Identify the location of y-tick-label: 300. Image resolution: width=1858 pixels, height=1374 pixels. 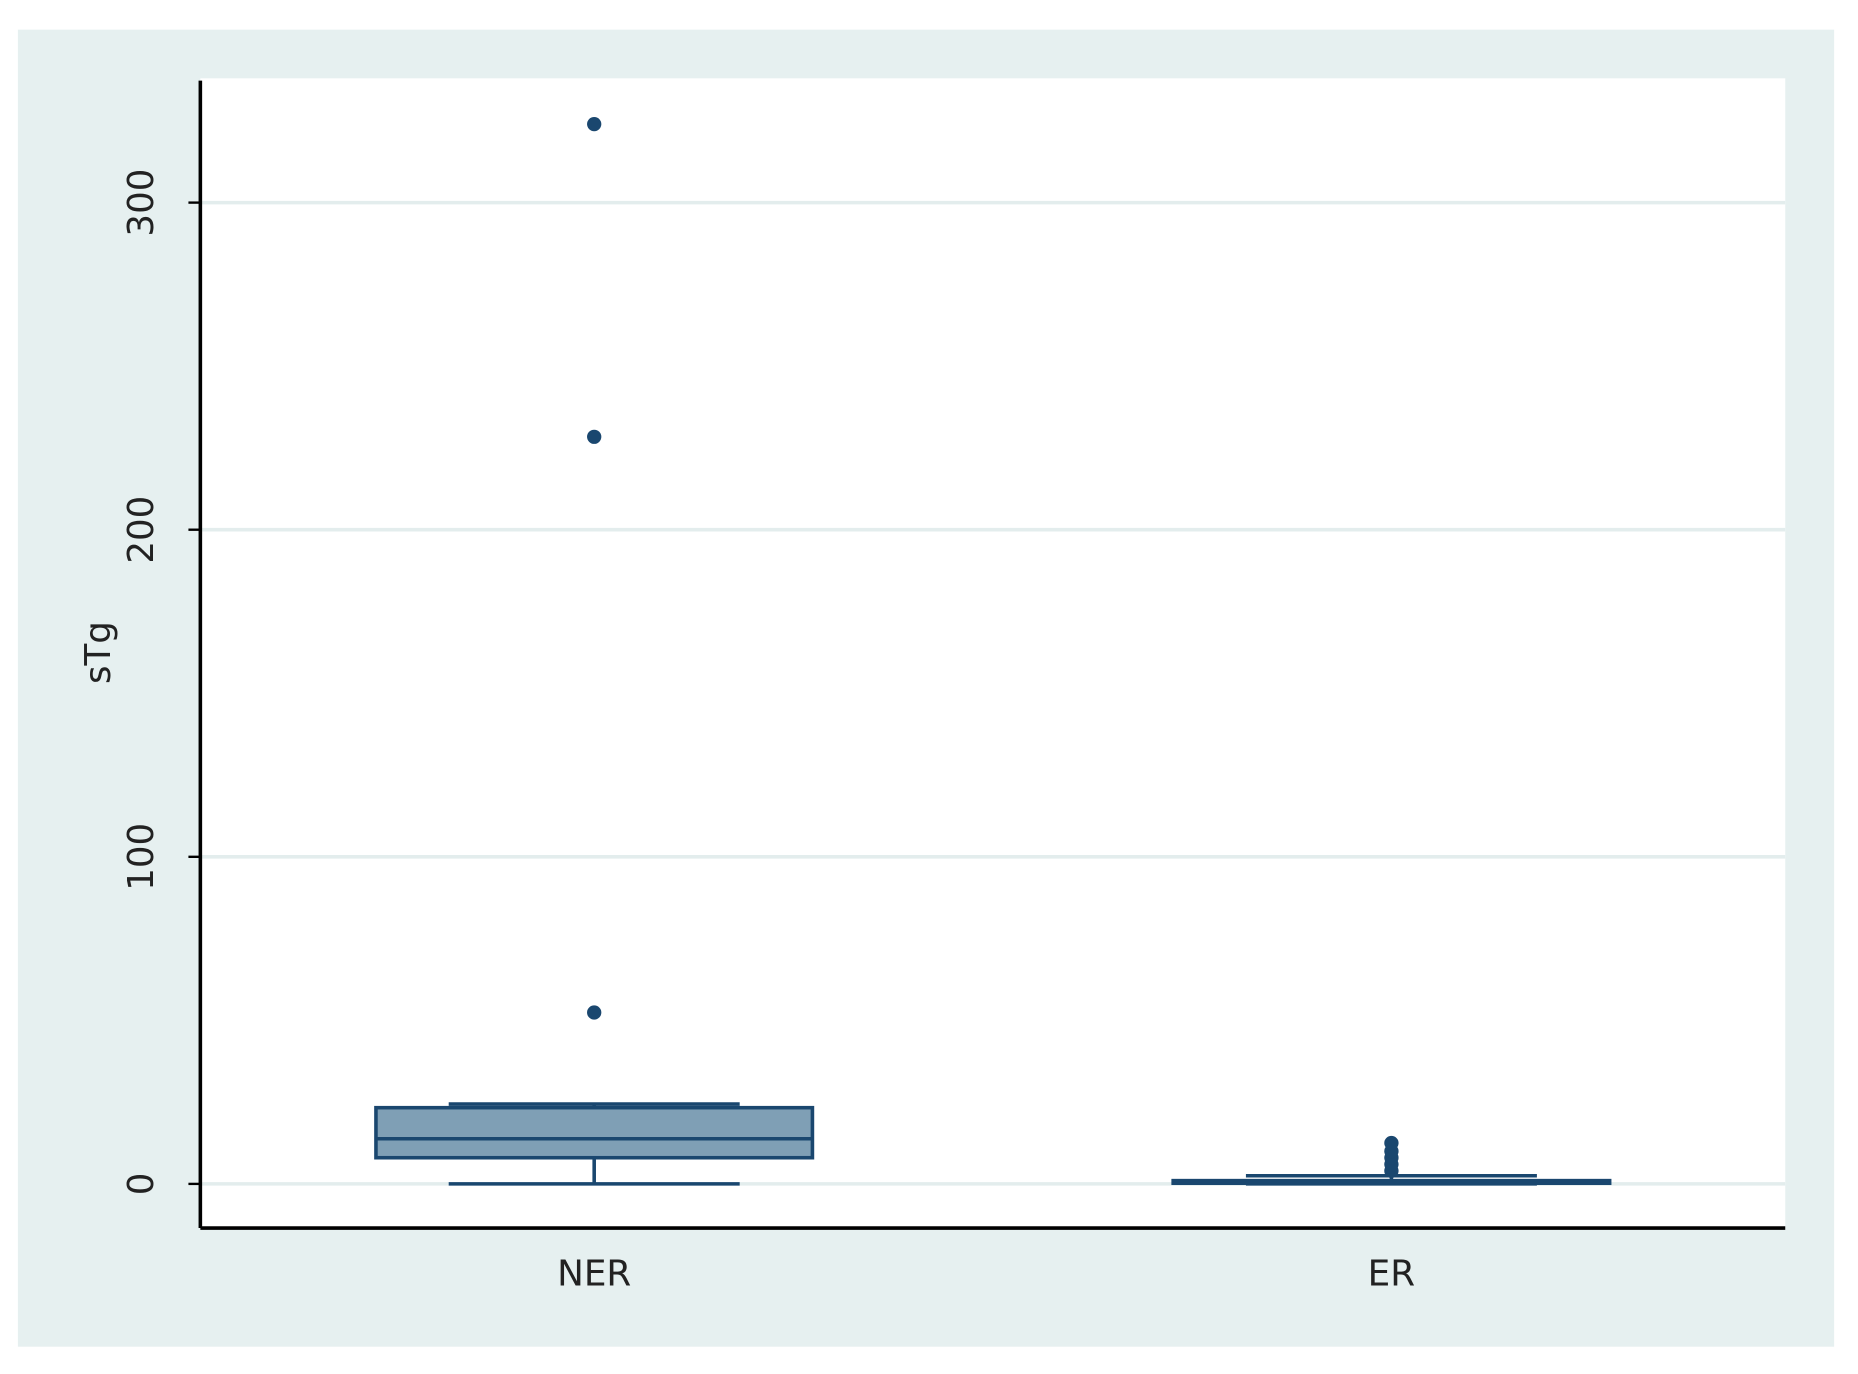
(141, 203).